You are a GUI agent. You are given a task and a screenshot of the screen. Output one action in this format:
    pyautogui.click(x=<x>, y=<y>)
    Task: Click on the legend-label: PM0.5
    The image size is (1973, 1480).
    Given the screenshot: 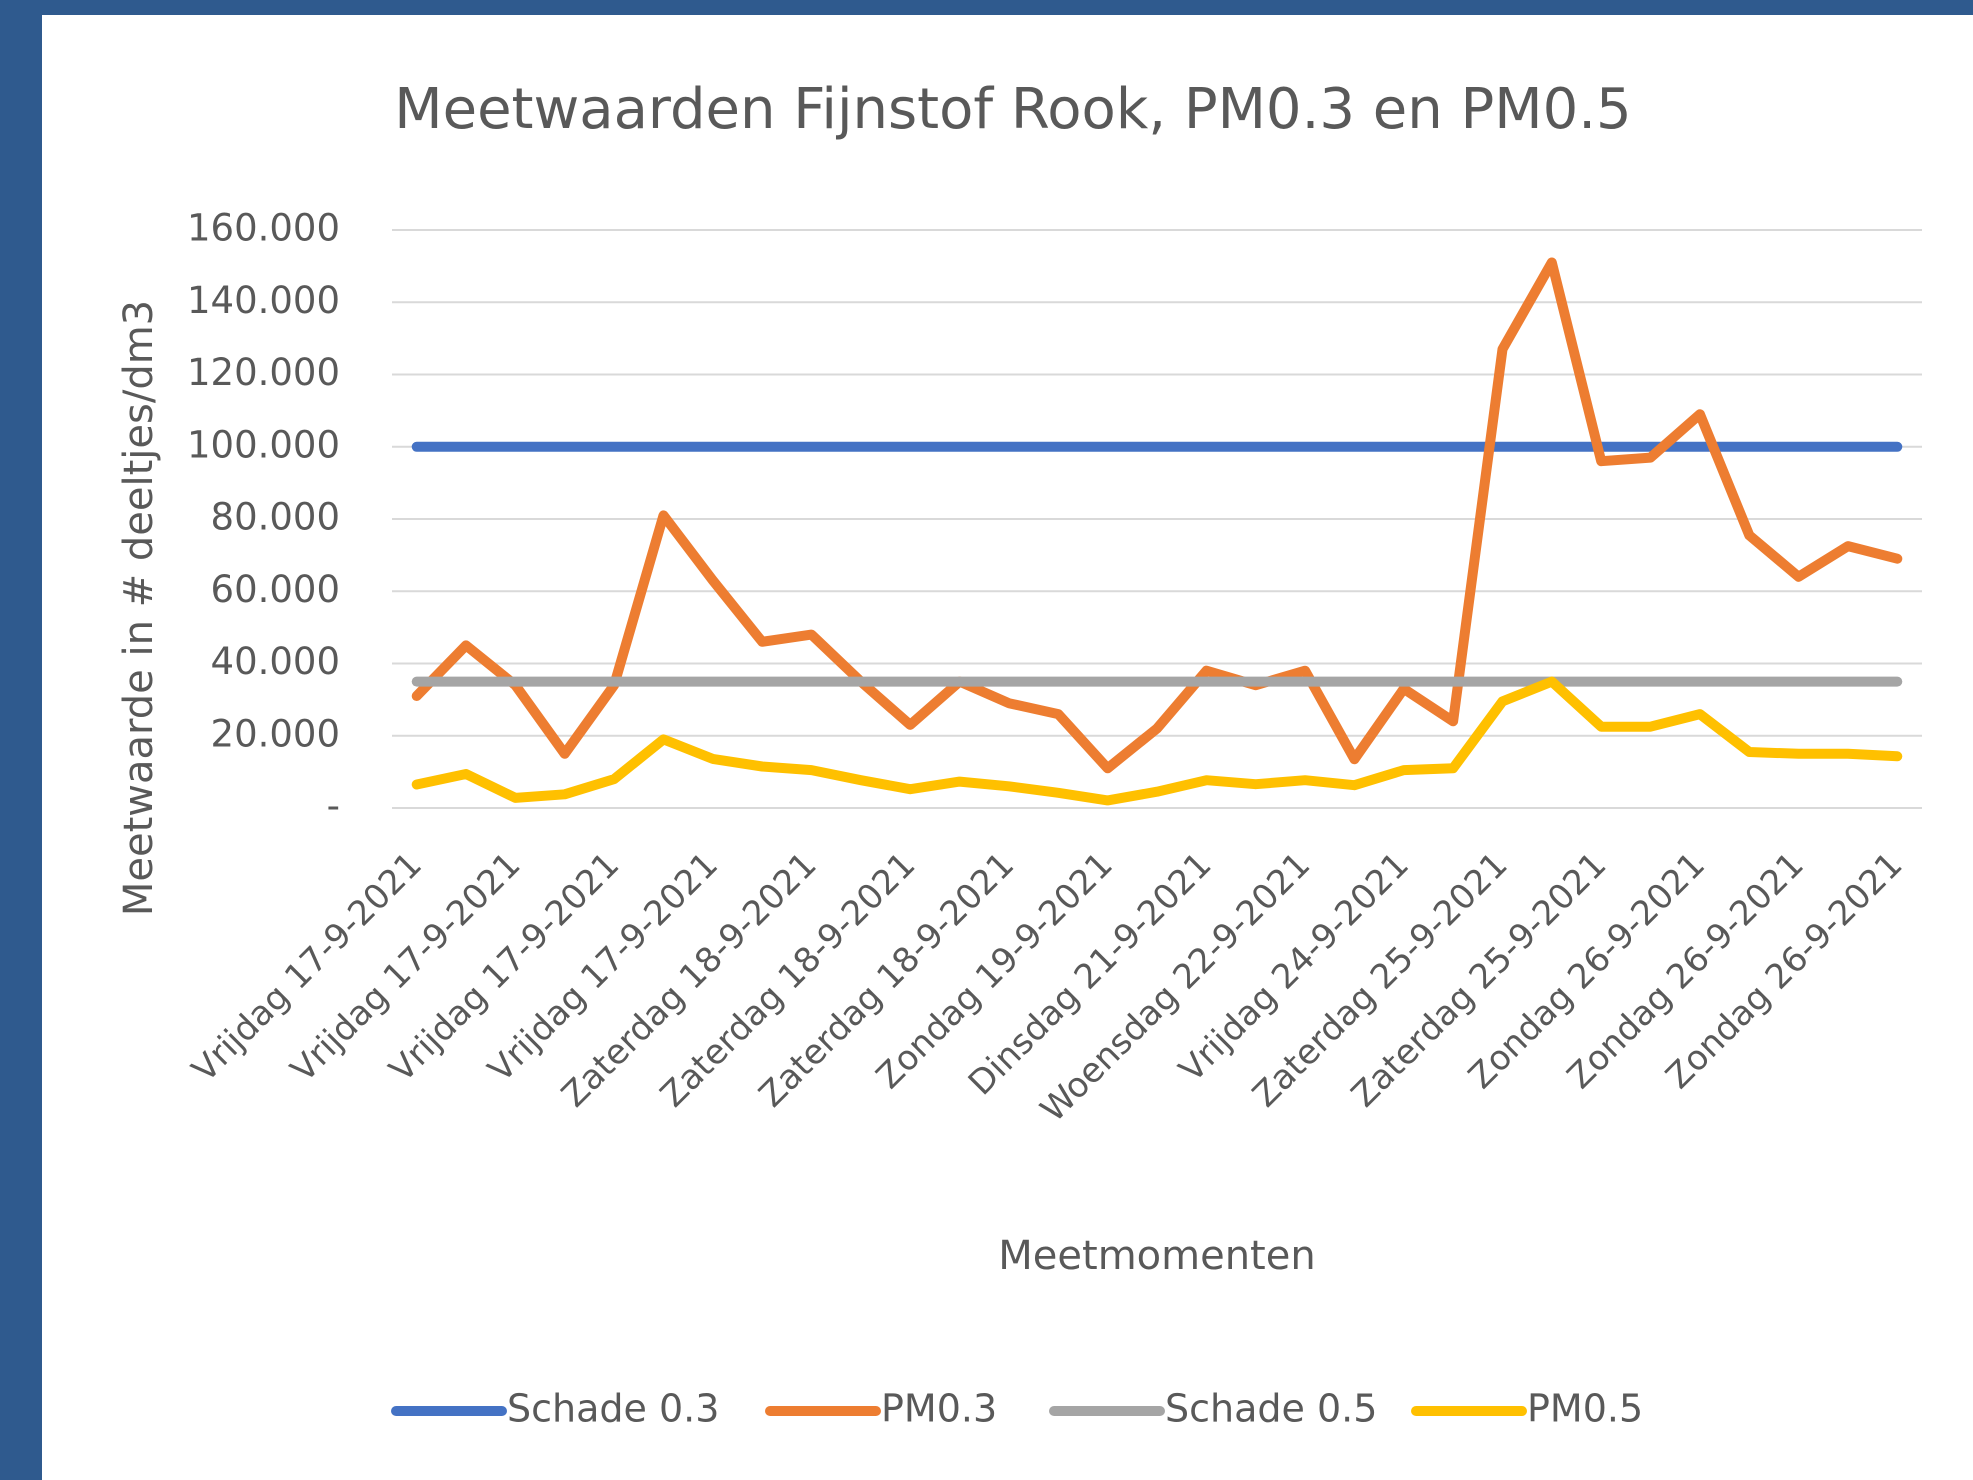 What is the action you would take?
    pyautogui.click(x=1585, y=1409)
    